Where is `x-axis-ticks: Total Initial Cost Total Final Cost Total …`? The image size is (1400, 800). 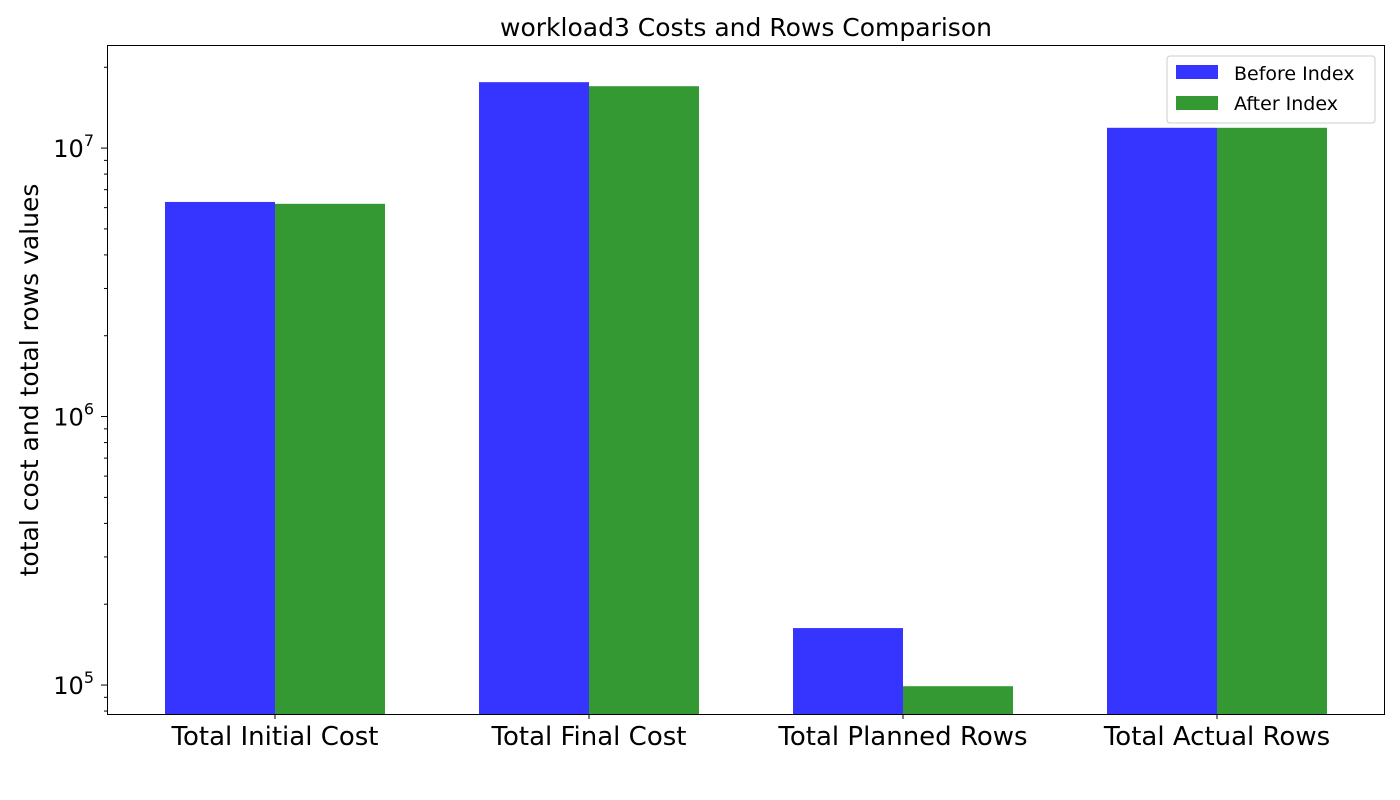 x-axis-ticks: Total Initial Cost Total Final Cost Total … is located at coordinates (750, 733).